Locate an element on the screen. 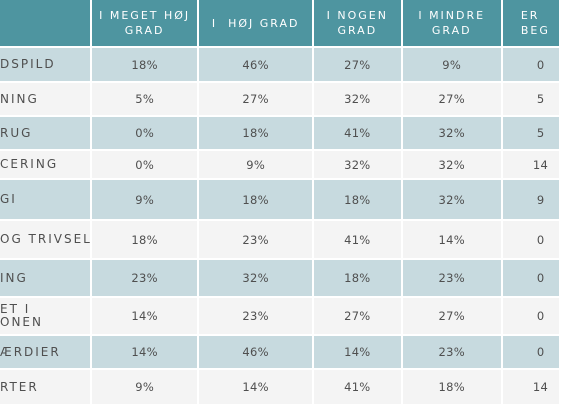  header-cell-lesser: I MINDRE GRAD is located at coordinates (452, 24).